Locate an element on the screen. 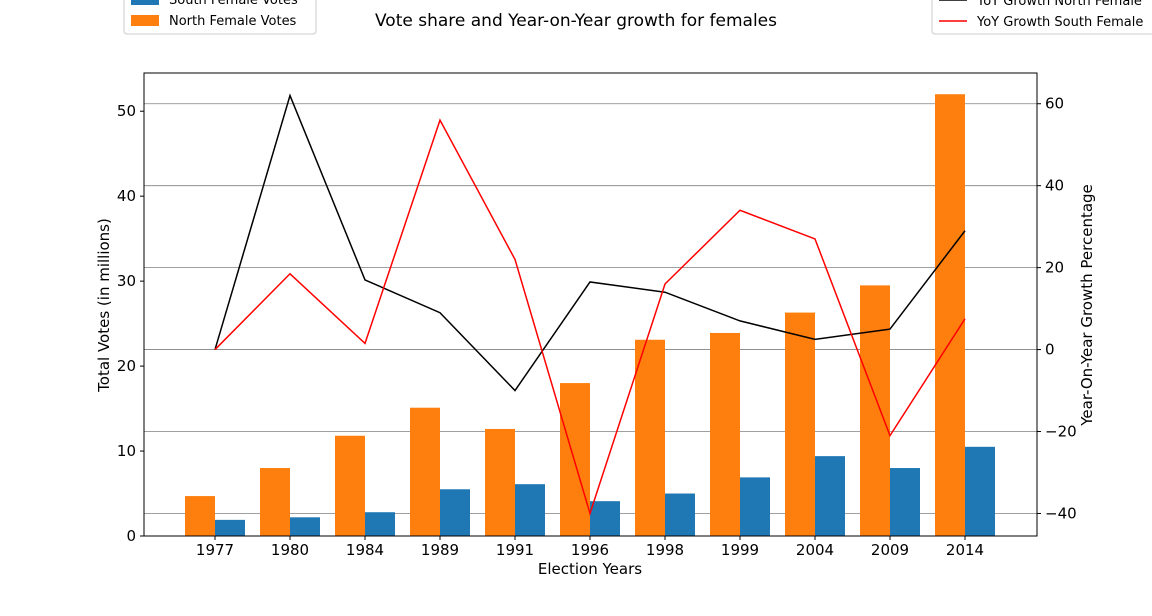 This screenshot has width=1152, height=616. x-tick-label: 1980 is located at coordinates (290, 550).